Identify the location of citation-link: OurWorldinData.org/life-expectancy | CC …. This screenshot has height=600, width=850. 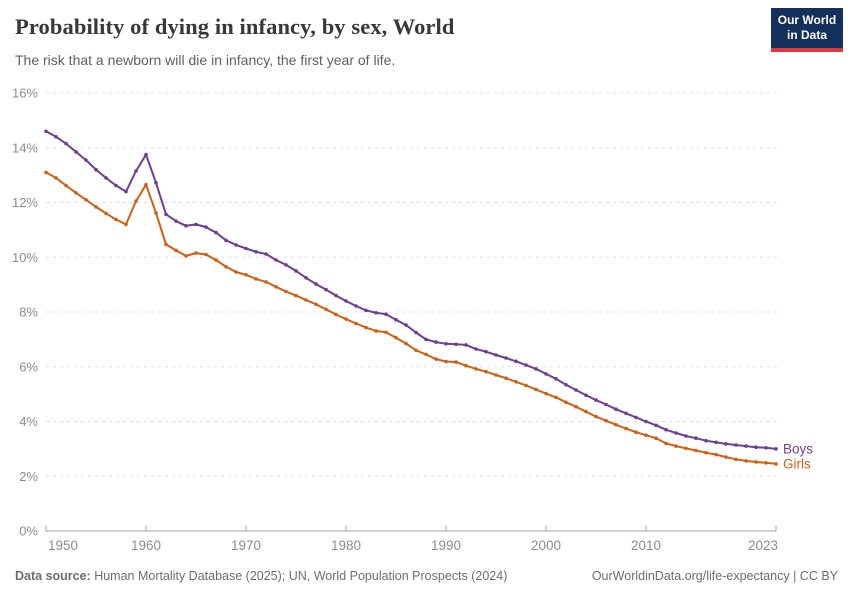
(714, 576).